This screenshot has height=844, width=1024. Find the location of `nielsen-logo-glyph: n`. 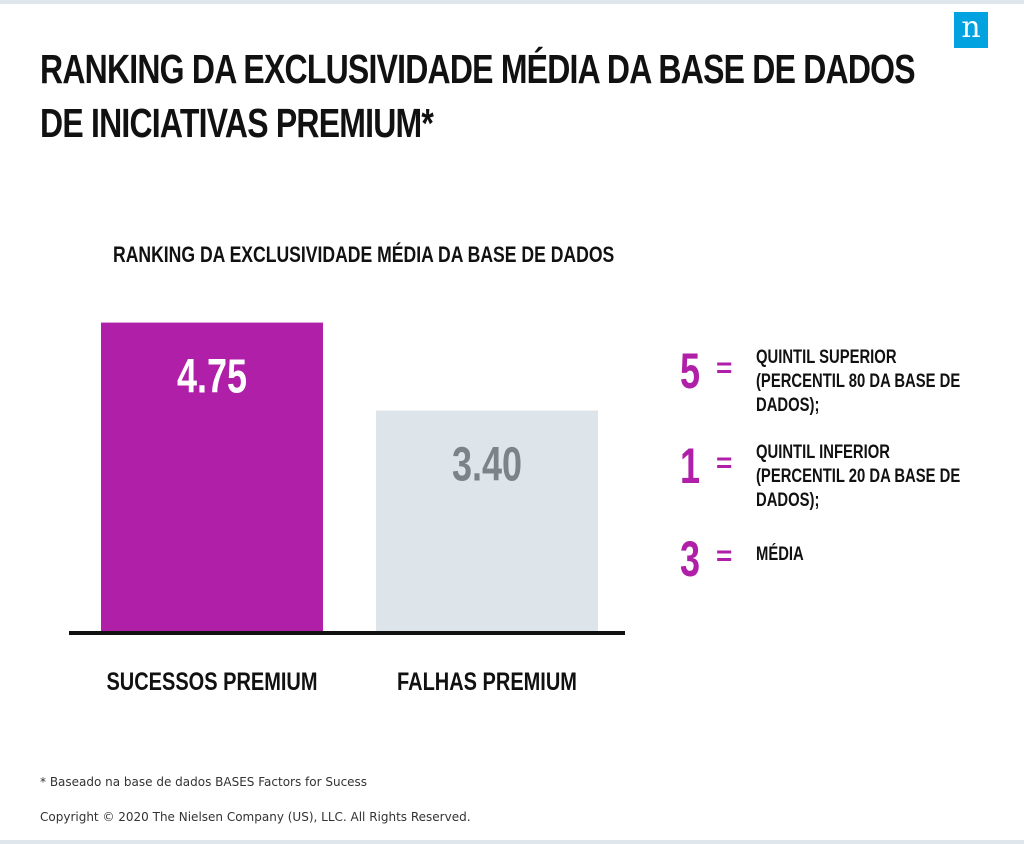

nielsen-logo-glyph: n is located at coordinates (971, 27).